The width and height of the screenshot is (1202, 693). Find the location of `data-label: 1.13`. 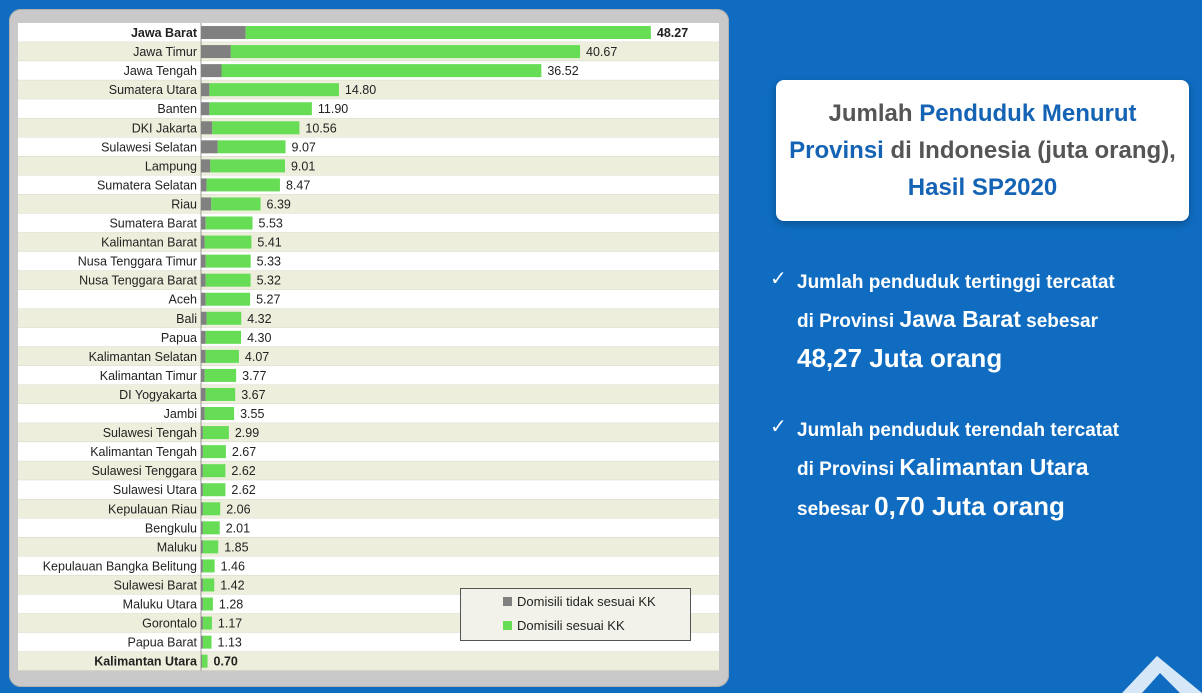

data-label: 1.13 is located at coordinates (230, 643).